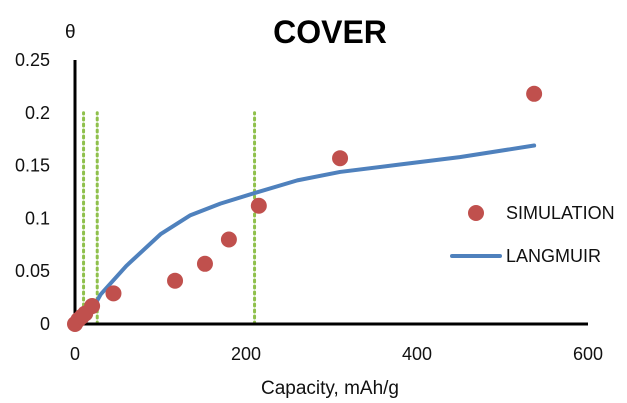 The width and height of the screenshot is (627, 403). Describe the element at coordinates (70, 32) in the screenshot. I see `y-axis-label: θ` at that location.